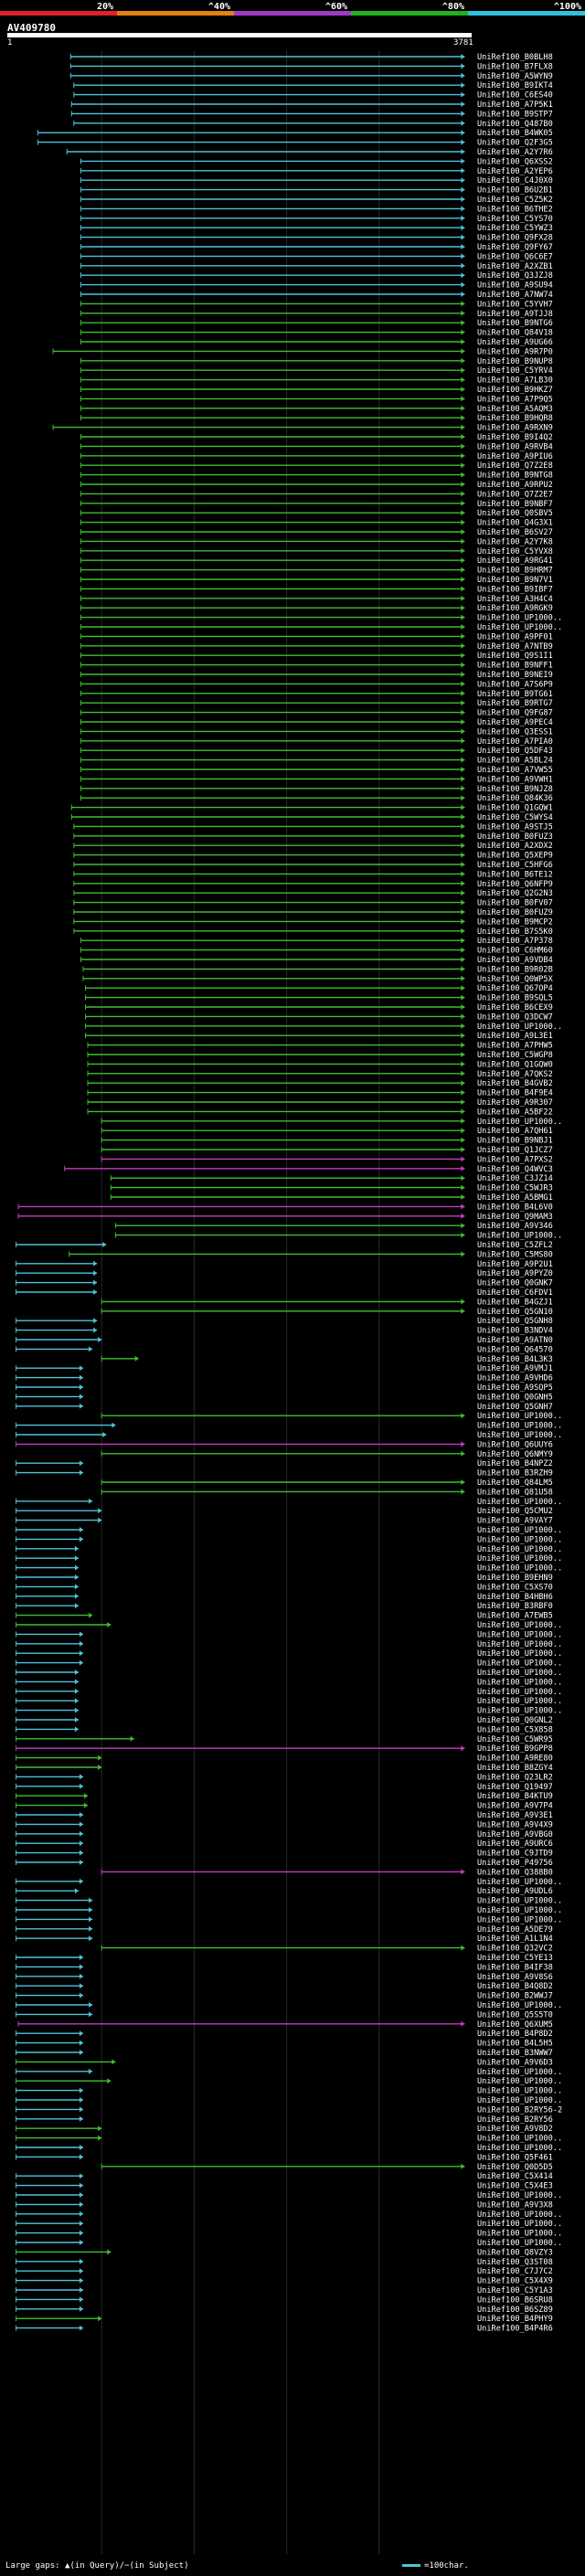 The image size is (585, 2576). What do you see at coordinates (515, 1331) in the screenshot?
I see `hit-label: UniRef100_B3NDV4` at bounding box center [515, 1331].